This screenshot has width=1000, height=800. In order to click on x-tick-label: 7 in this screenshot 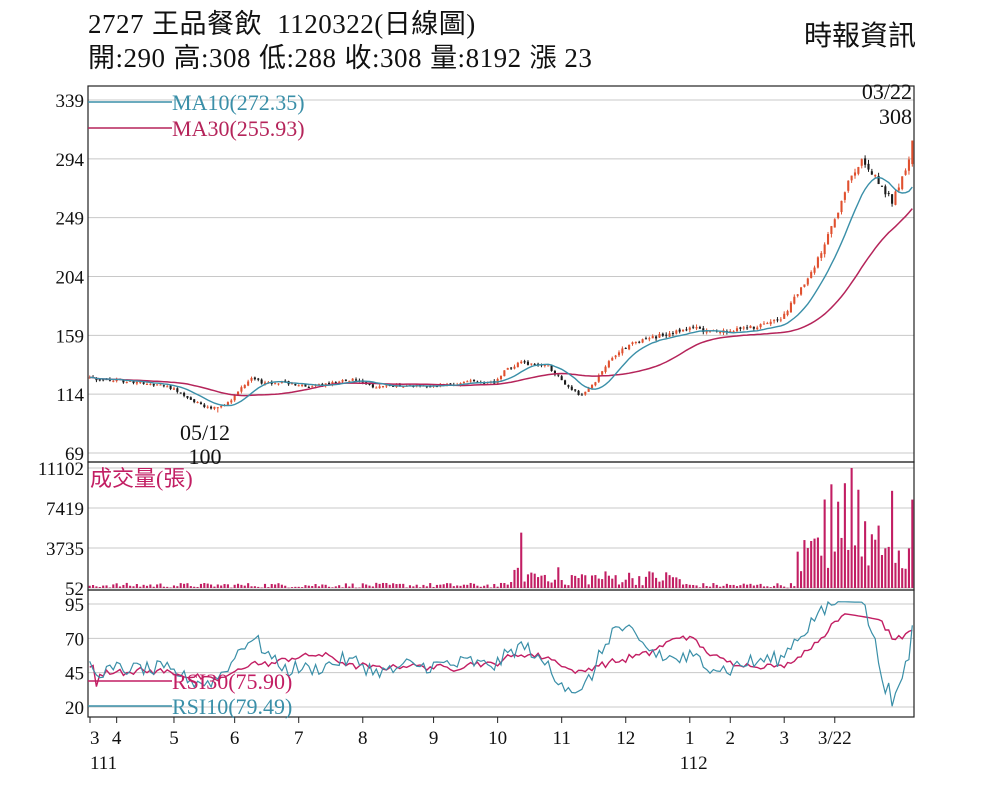, I will do `click(299, 738)`.